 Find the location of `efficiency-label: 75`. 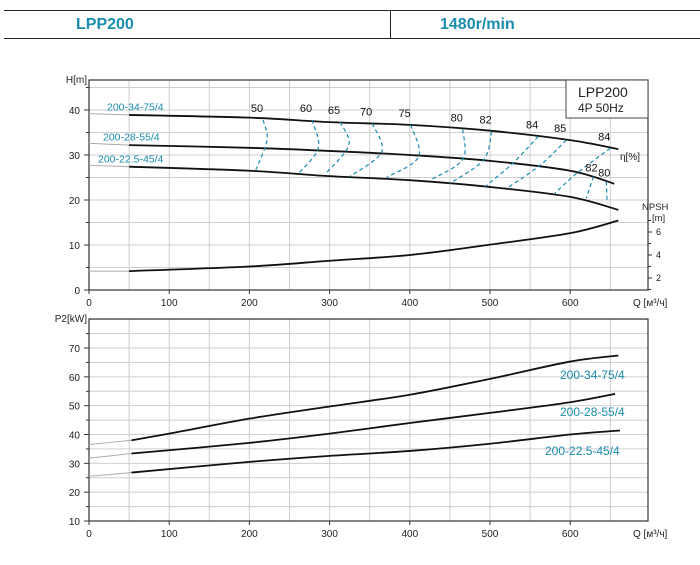

efficiency-label: 75 is located at coordinates (404, 114).